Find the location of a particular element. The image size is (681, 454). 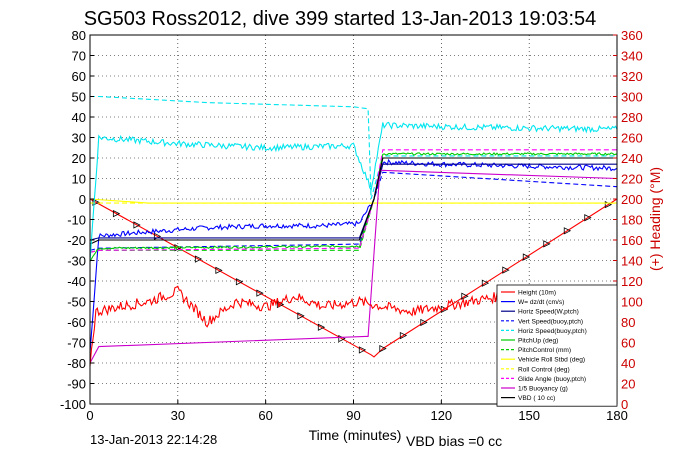

x-tick-label: 90 is located at coordinates (353, 415).